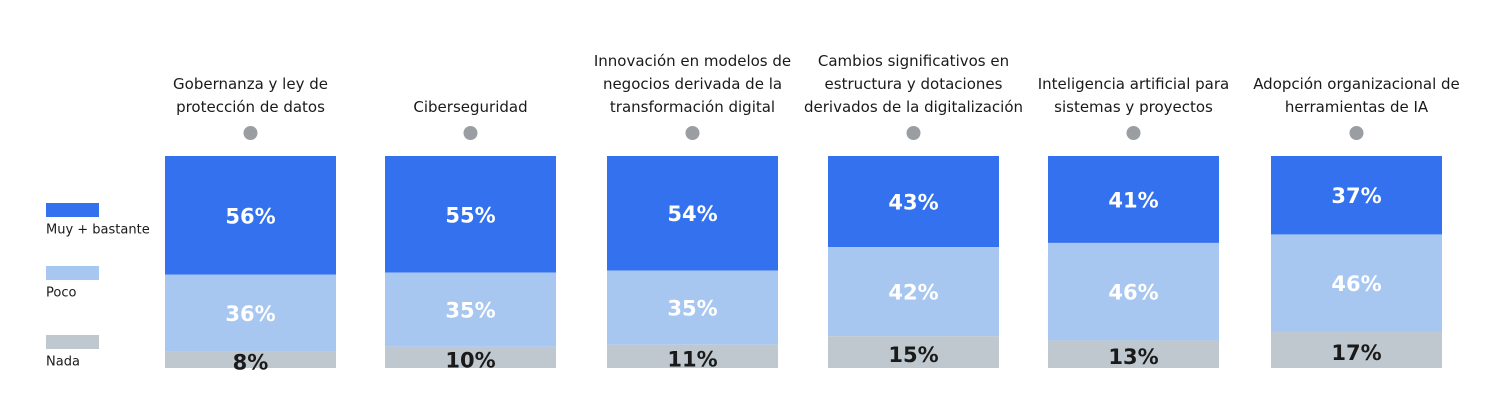  I want to click on value-label: 56%, so click(250, 216).